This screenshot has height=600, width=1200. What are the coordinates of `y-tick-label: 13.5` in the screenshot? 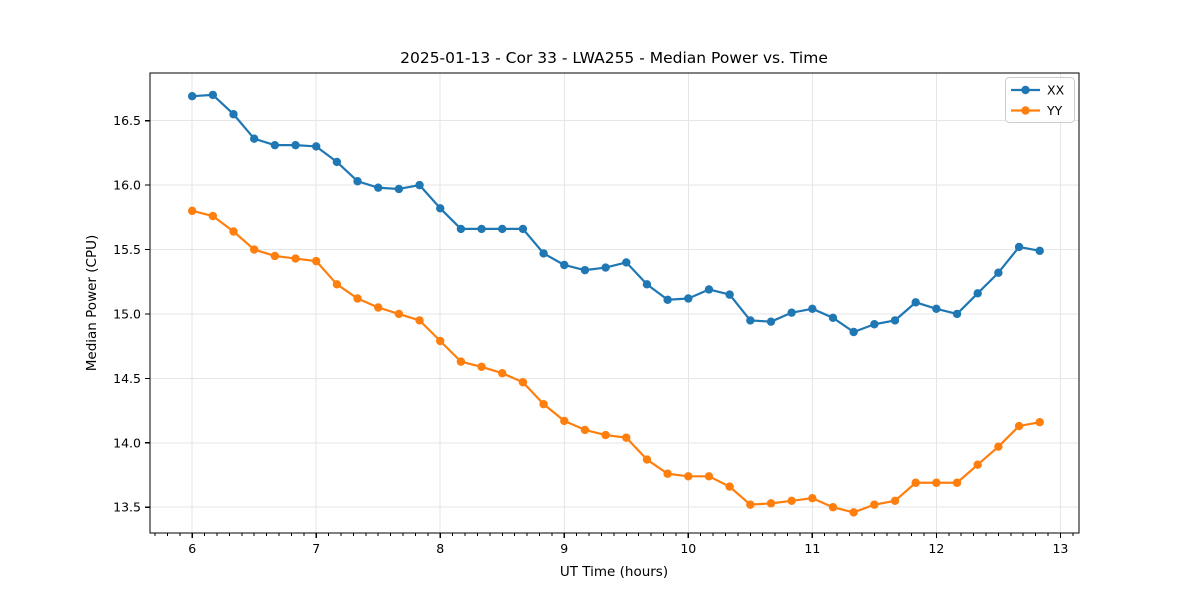 It's located at (127, 507).